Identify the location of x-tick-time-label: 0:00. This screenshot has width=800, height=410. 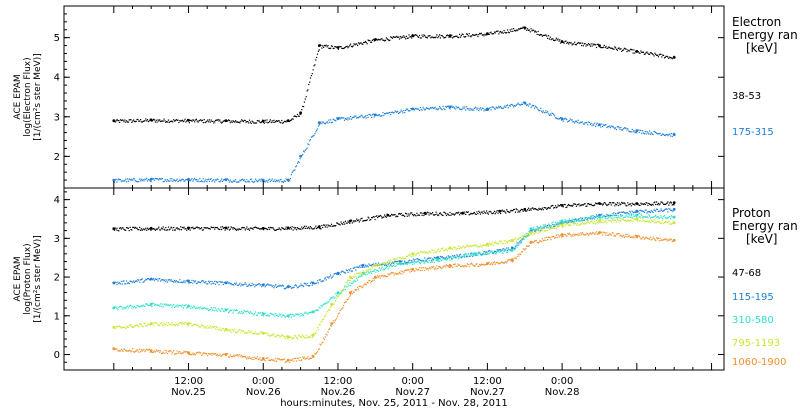
(562, 381).